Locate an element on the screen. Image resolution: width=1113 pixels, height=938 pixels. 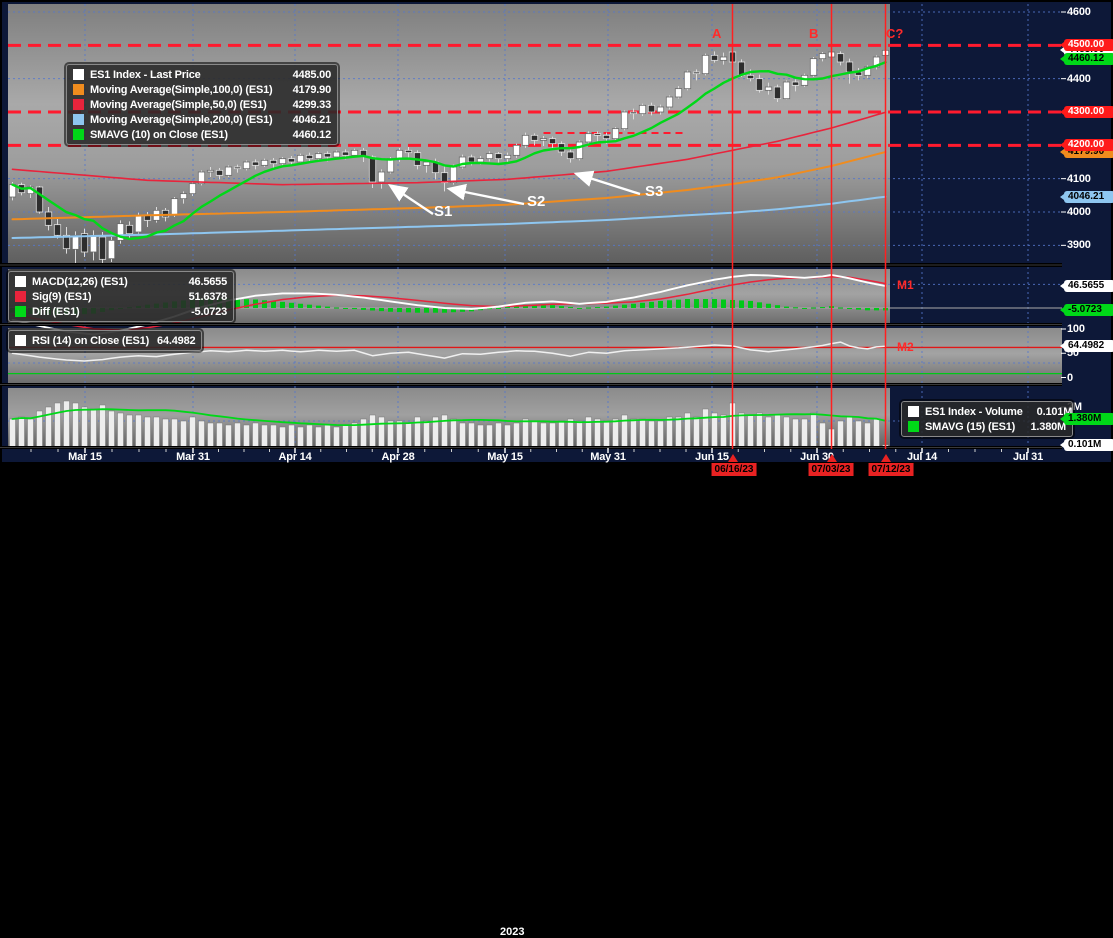
legend-value: 46.5655 is located at coordinates (208, 281).